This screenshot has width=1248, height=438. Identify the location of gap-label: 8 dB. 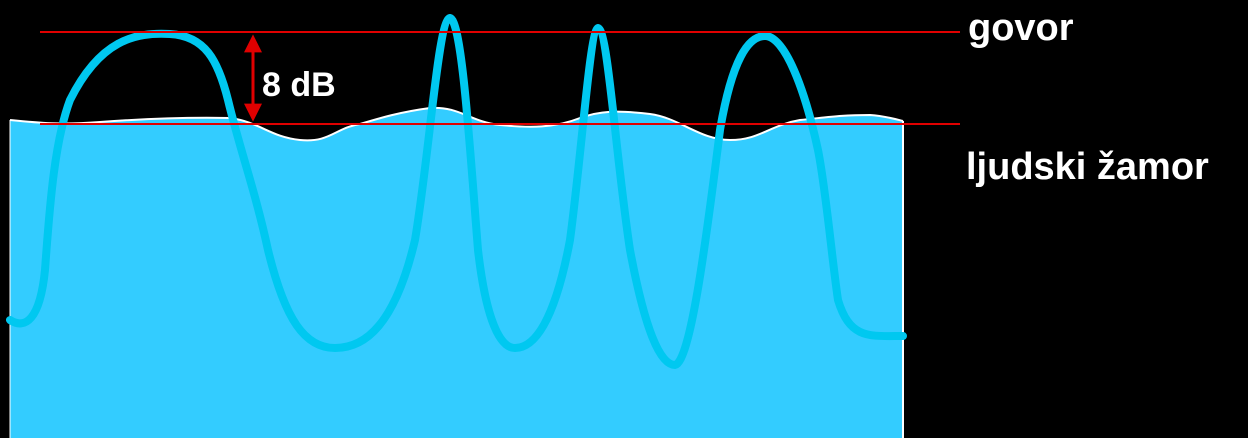
(299, 85).